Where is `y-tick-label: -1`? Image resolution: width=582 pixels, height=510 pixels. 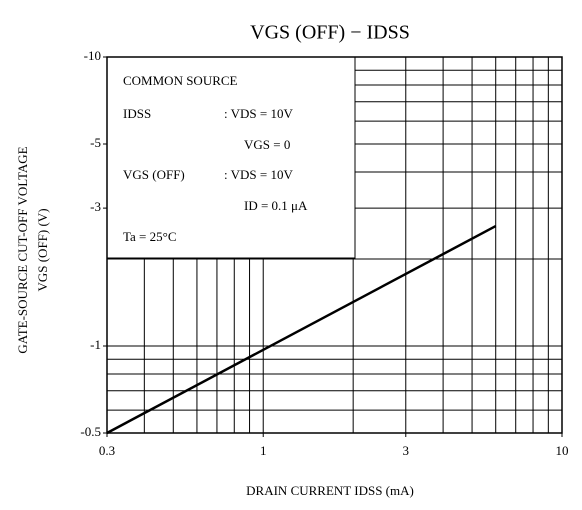 y-tick-label: -1 is located at coordinates (95, 344).